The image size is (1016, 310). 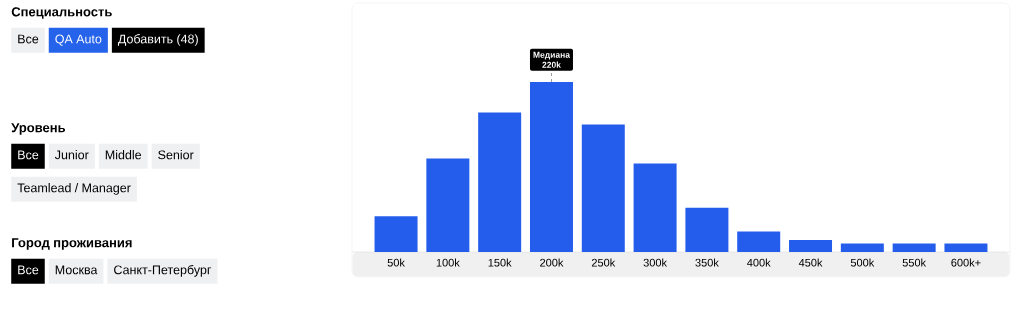 What do you see at coordinates (78, 40) in the screenshot?
I see `category-label: QA Auto` at bounding box center [78, 40].